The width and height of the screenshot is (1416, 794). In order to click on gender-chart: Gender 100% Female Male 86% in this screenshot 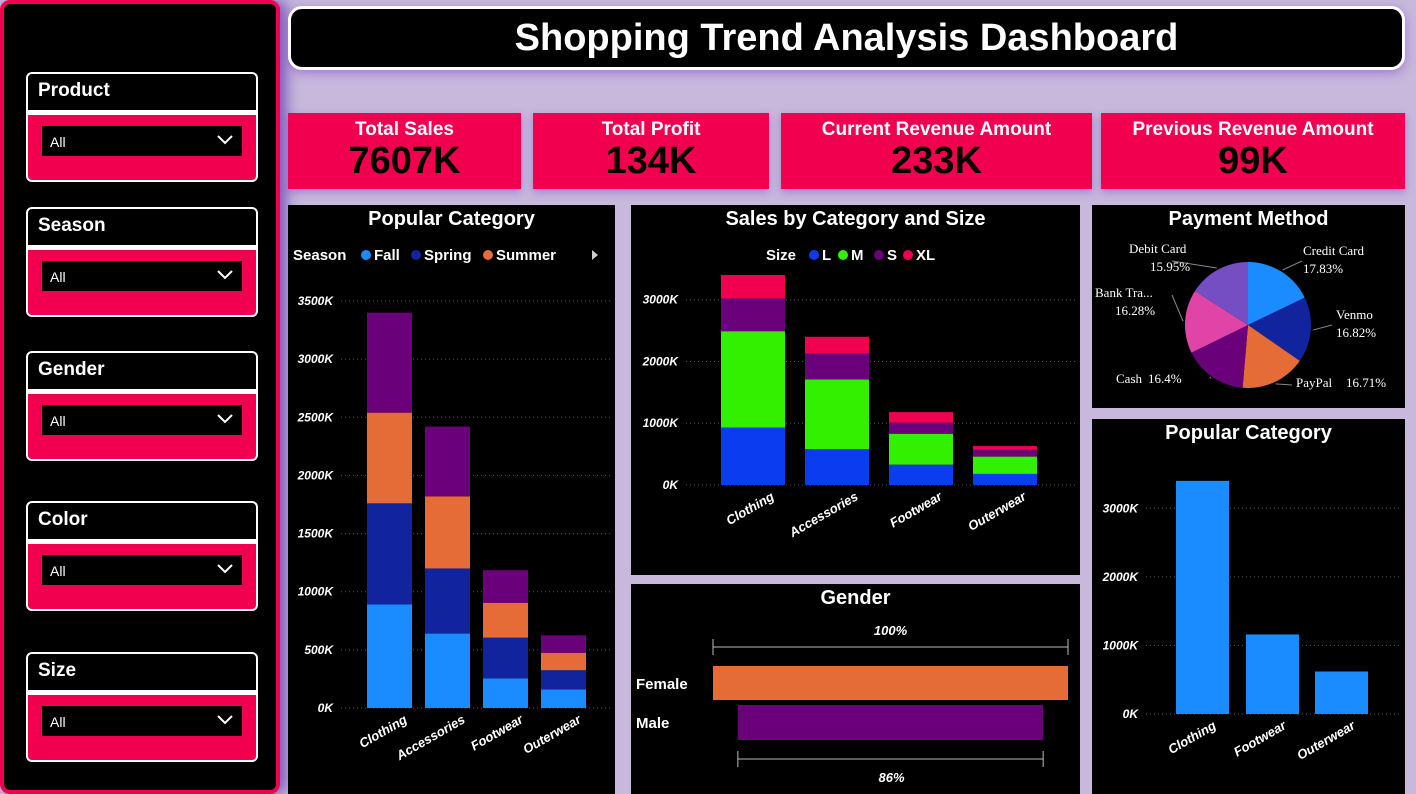, I will do `click(855, 689)`.